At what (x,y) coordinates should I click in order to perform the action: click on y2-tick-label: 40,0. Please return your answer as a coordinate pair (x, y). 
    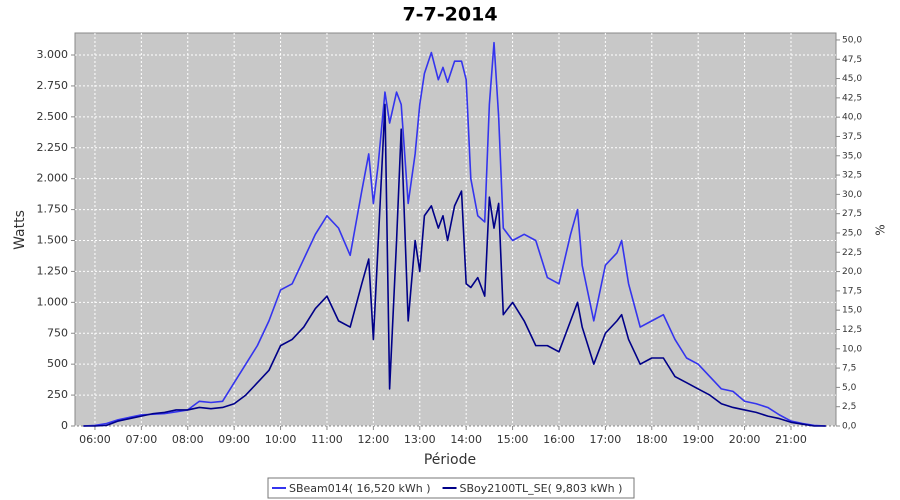
    Looking at the image, I should click on (852, 118).